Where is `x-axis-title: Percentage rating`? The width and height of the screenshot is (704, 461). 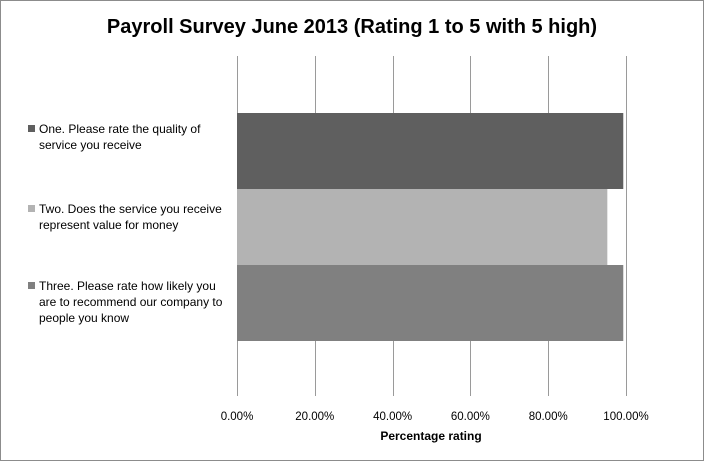 x-axis-title: Percentage rating is located at coordinates (430, 436).